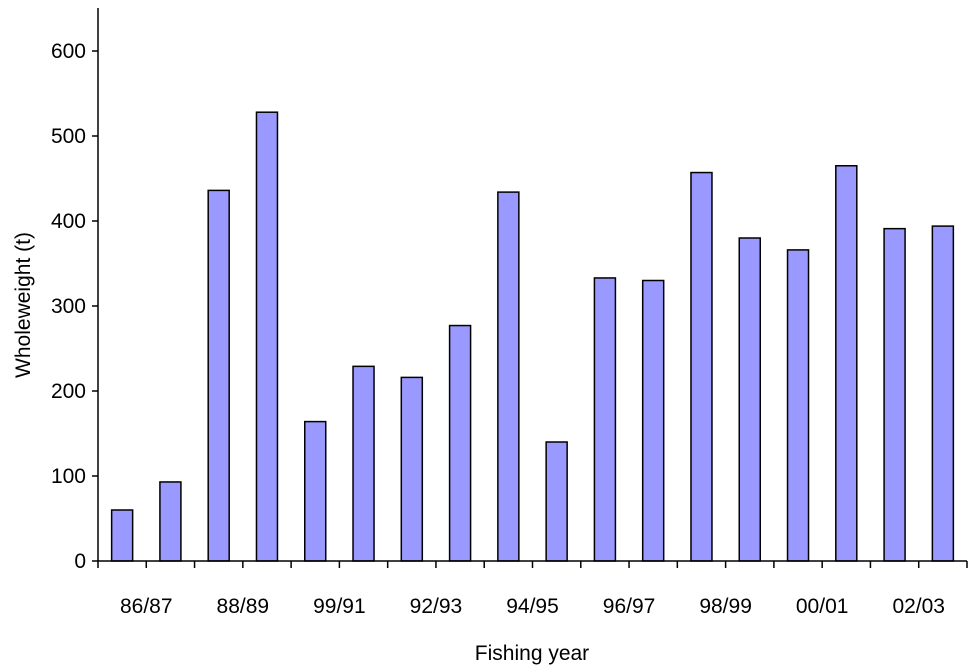  What do you see at coordinates (80, 561) in the screenshot?
I see `y-tick-label: 0` at bounding box center [80, 561].